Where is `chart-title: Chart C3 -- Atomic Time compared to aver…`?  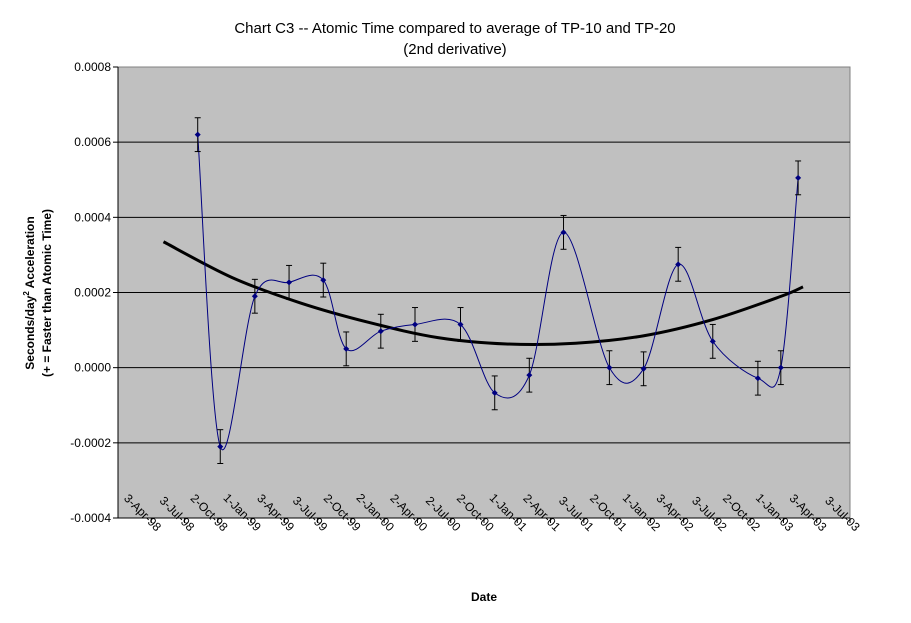 chart-title: Chart C3 -- Atomic Time compared to aver… is located at coordinates (454, 28).